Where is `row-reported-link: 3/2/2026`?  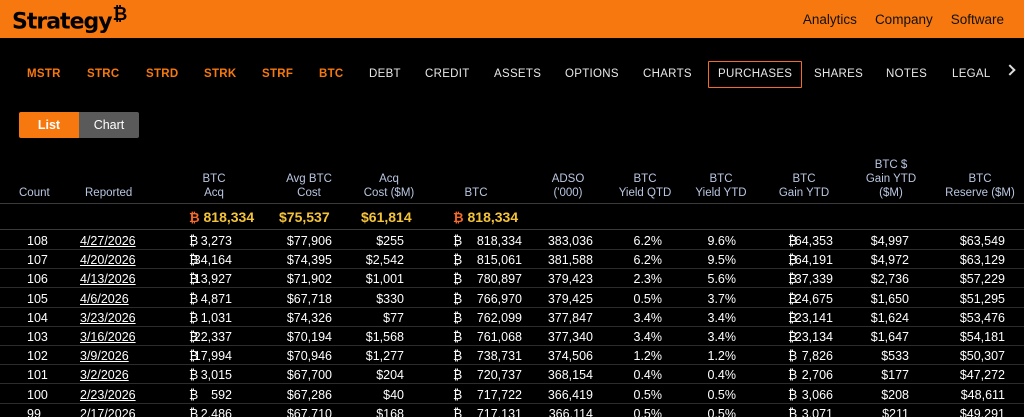 row-reported-link: 3/2/2026 is located at coordinates (104, 375).